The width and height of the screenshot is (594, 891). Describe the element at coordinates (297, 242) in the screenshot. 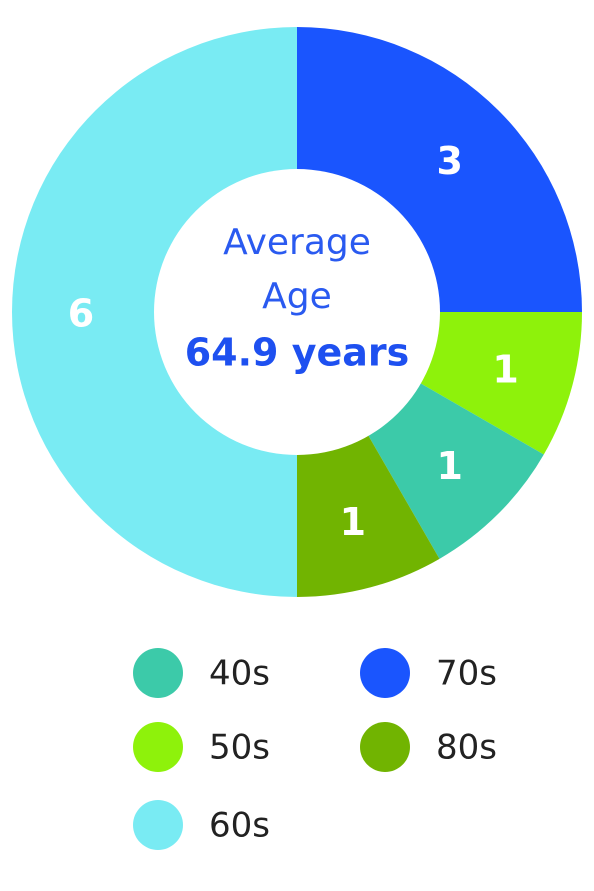

I see `center-title: Average` at that location.